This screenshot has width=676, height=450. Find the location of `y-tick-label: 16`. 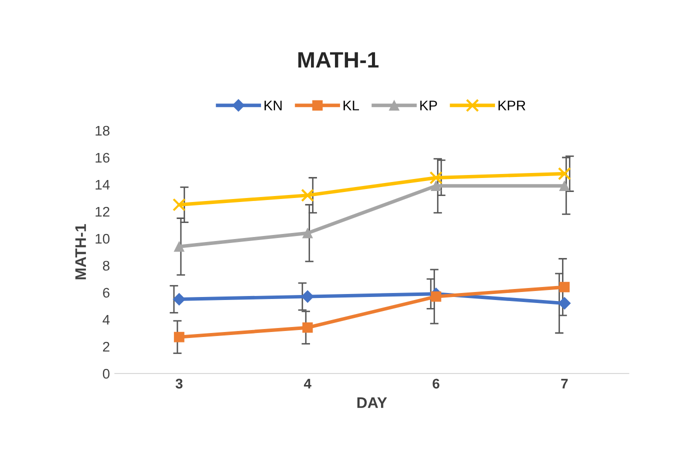

y-tick-label: 16 is located at coordinates (103, 157).